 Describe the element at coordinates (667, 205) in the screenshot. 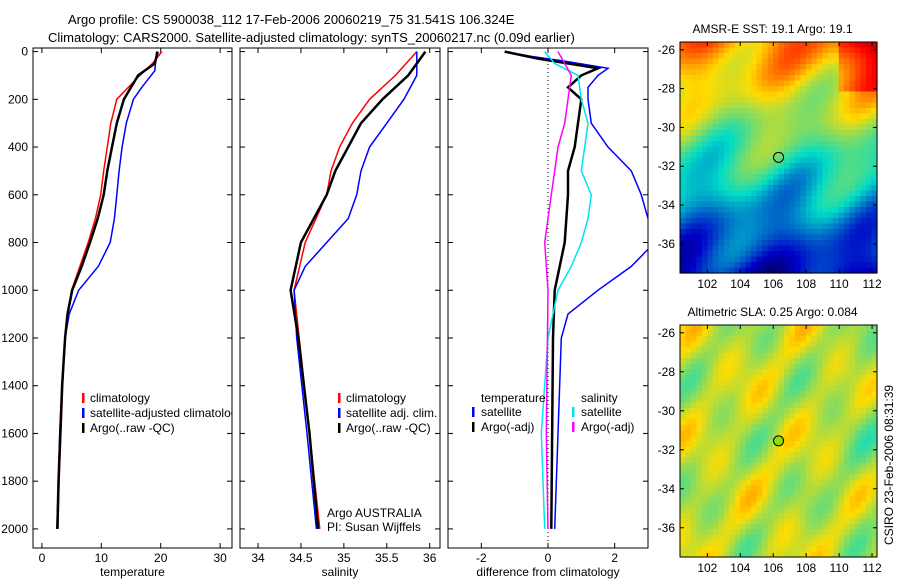

I see `y-tick-label: -34` at that location.